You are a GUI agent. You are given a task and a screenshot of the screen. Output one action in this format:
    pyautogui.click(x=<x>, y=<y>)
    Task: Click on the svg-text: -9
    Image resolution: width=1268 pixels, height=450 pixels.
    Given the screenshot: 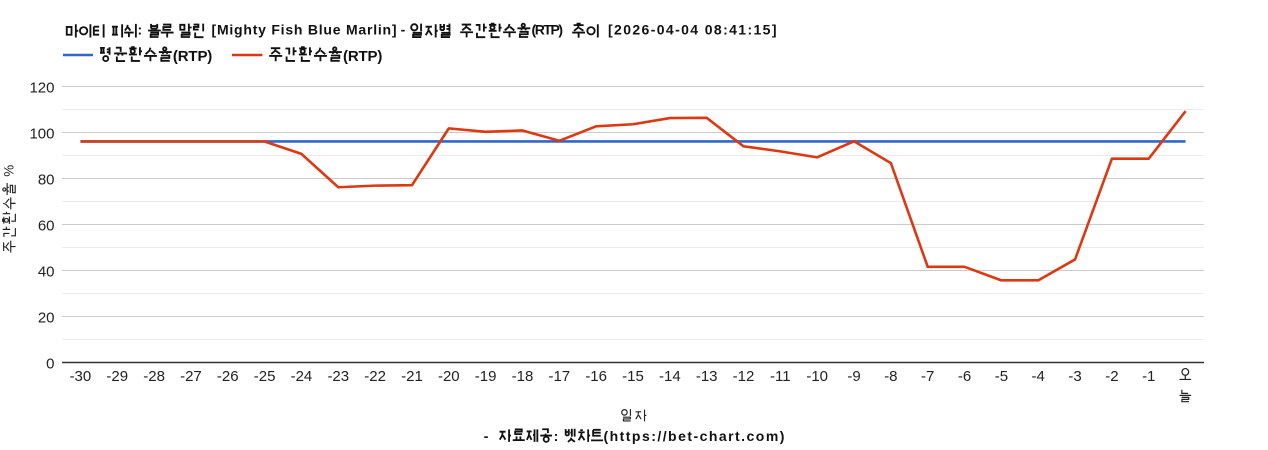 What is the action you would take?
    pyautogui.click(x=853, y=376)
    